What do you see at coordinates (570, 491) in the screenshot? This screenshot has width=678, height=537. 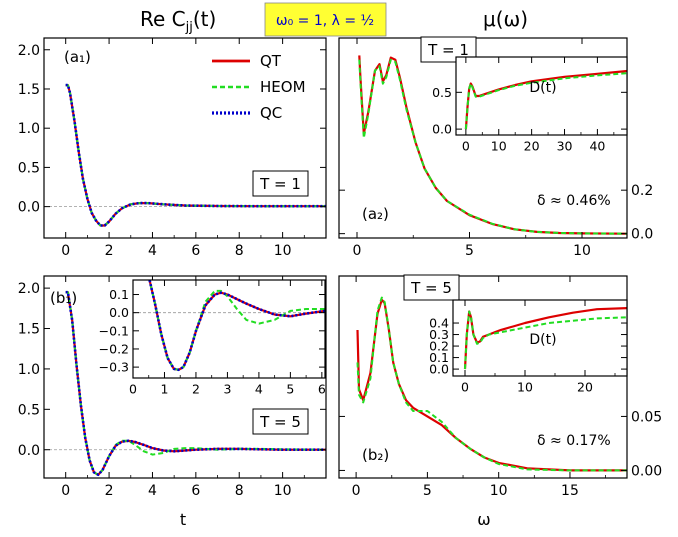 I see `x-tick-label: 15` at bounding box center [570, 491].